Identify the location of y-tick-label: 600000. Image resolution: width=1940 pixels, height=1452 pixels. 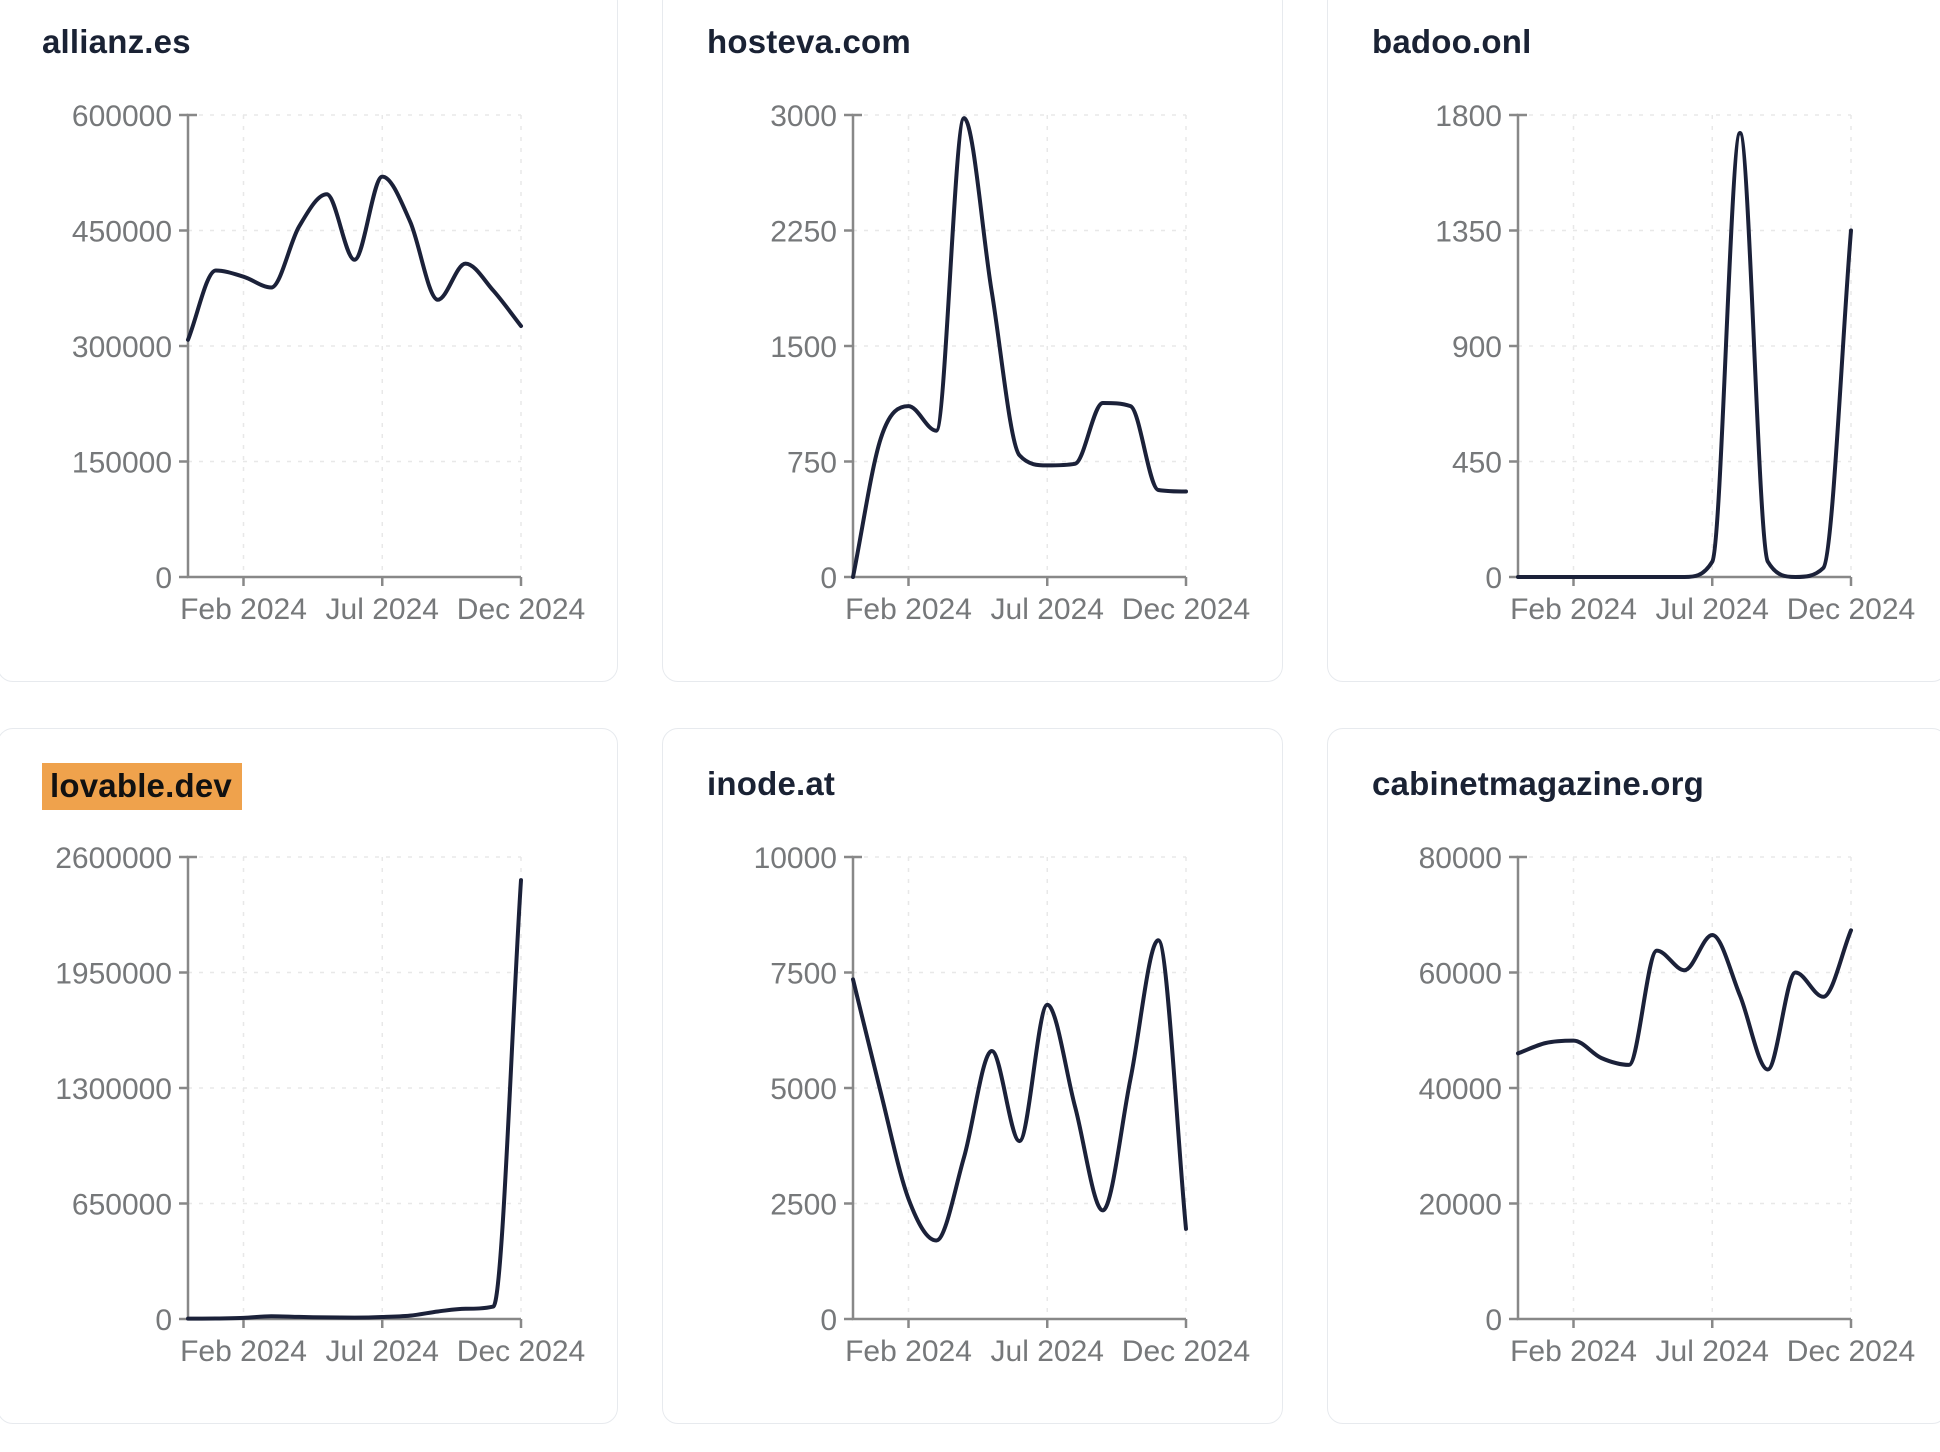
(122, 116).